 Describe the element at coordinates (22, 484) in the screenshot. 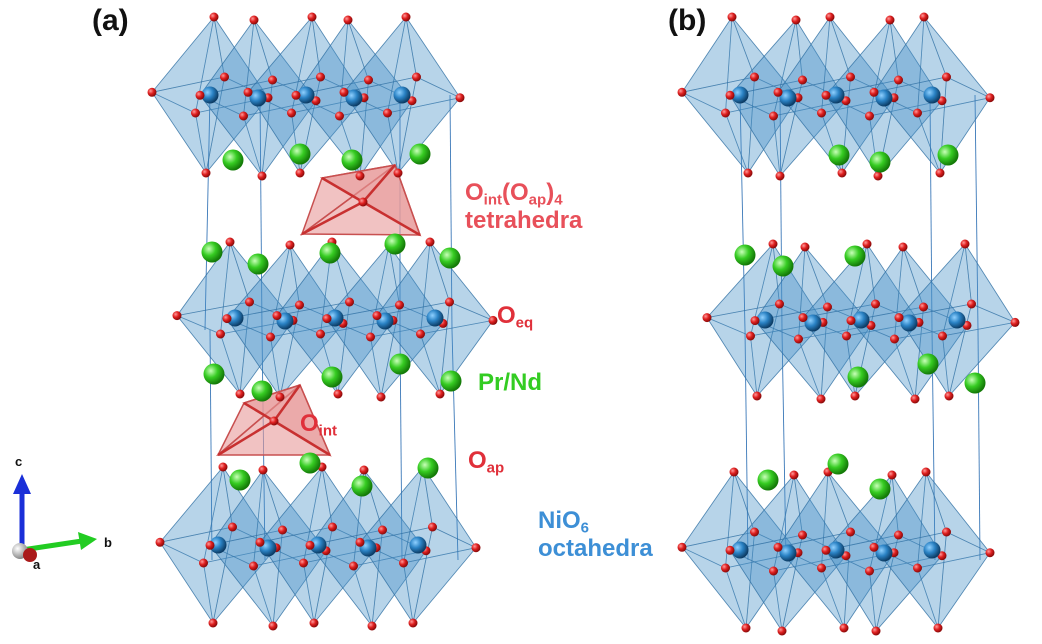

I see `axis-c-arrowhead` at that location.